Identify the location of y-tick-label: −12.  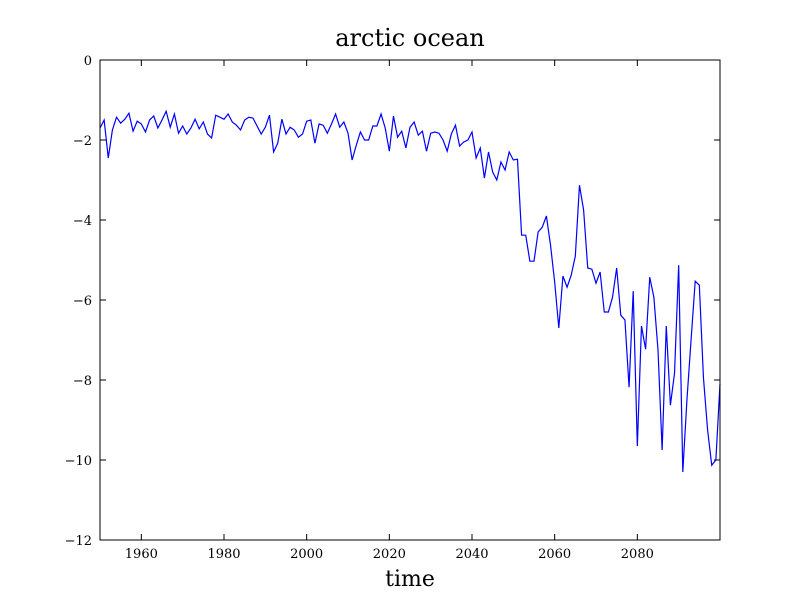
(78, 541).